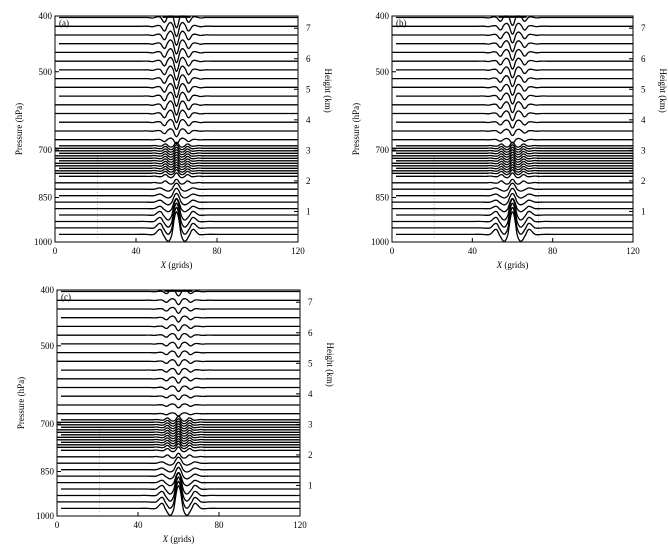 The height and width of the screenshot is (553, 668). I want to click on panel-label: (a), so click(64, 23).